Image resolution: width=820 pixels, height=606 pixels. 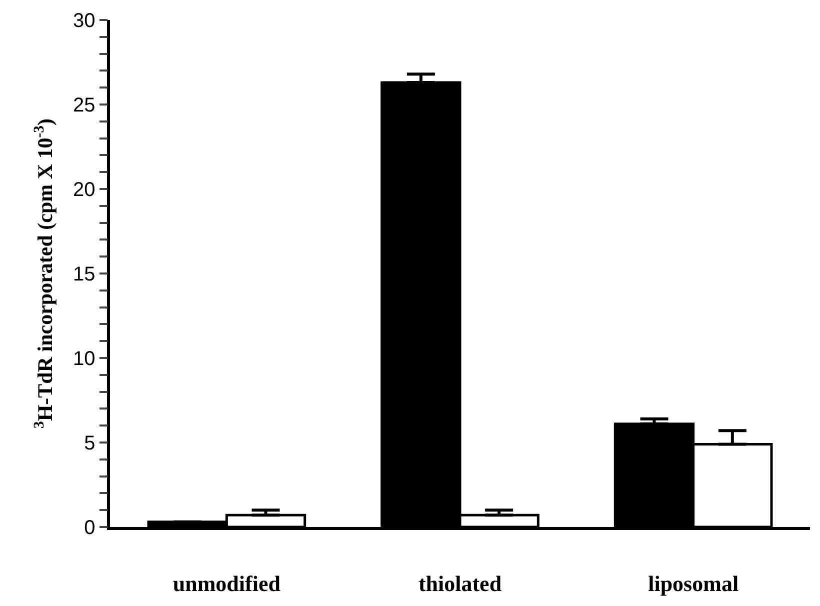 What do you see at coordinates (84, 105) in the screenshot?
I see `y-tick-label: 25` at bounding box center [84, 105].